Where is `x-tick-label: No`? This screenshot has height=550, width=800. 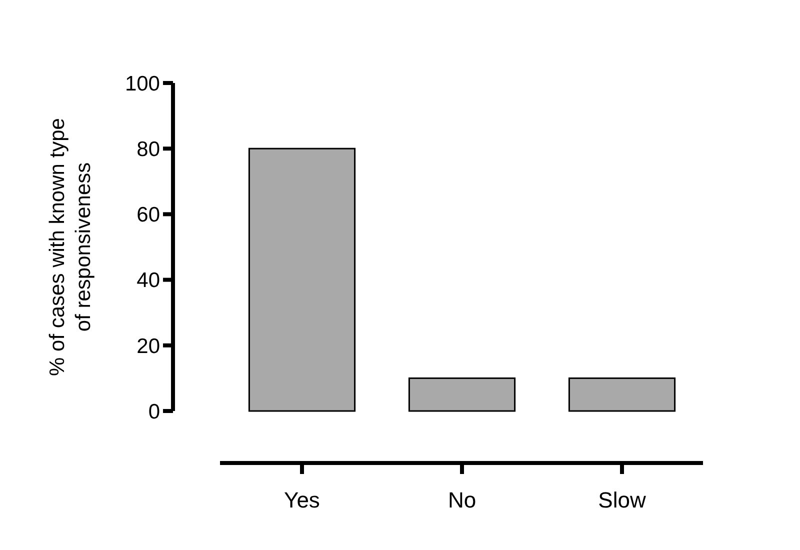
x-tick-label: No is located at coordinates (462, 500).